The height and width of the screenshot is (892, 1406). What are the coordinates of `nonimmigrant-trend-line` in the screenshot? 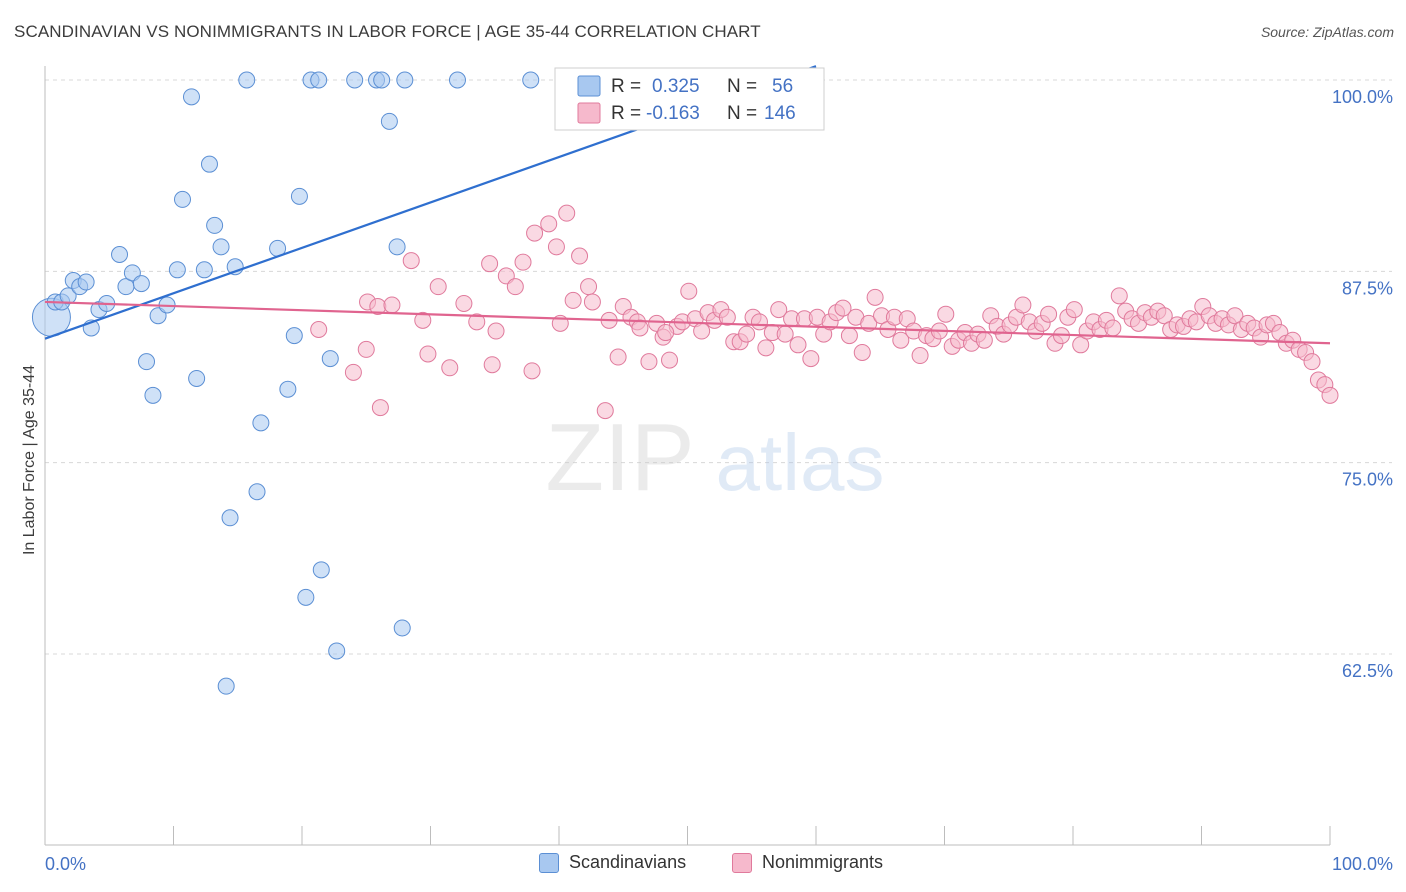 It's located at (687, 322).